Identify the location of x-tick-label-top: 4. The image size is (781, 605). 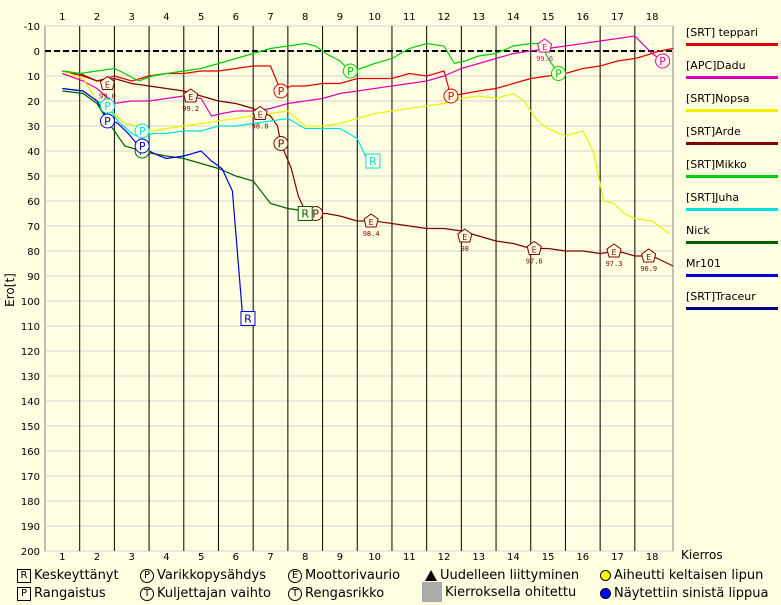
(166, 17).